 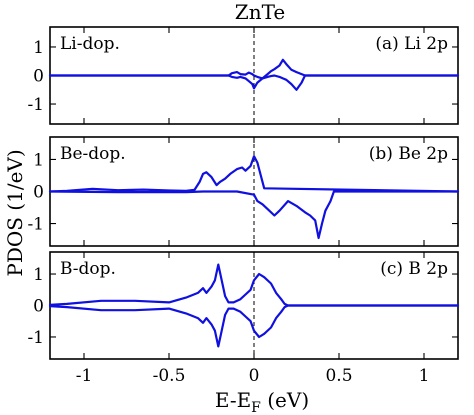 What do you see at coordinates (233, 400) in the screenshot?
I see `x-axis-label-main: E-E` at bounding box center [233, 400].